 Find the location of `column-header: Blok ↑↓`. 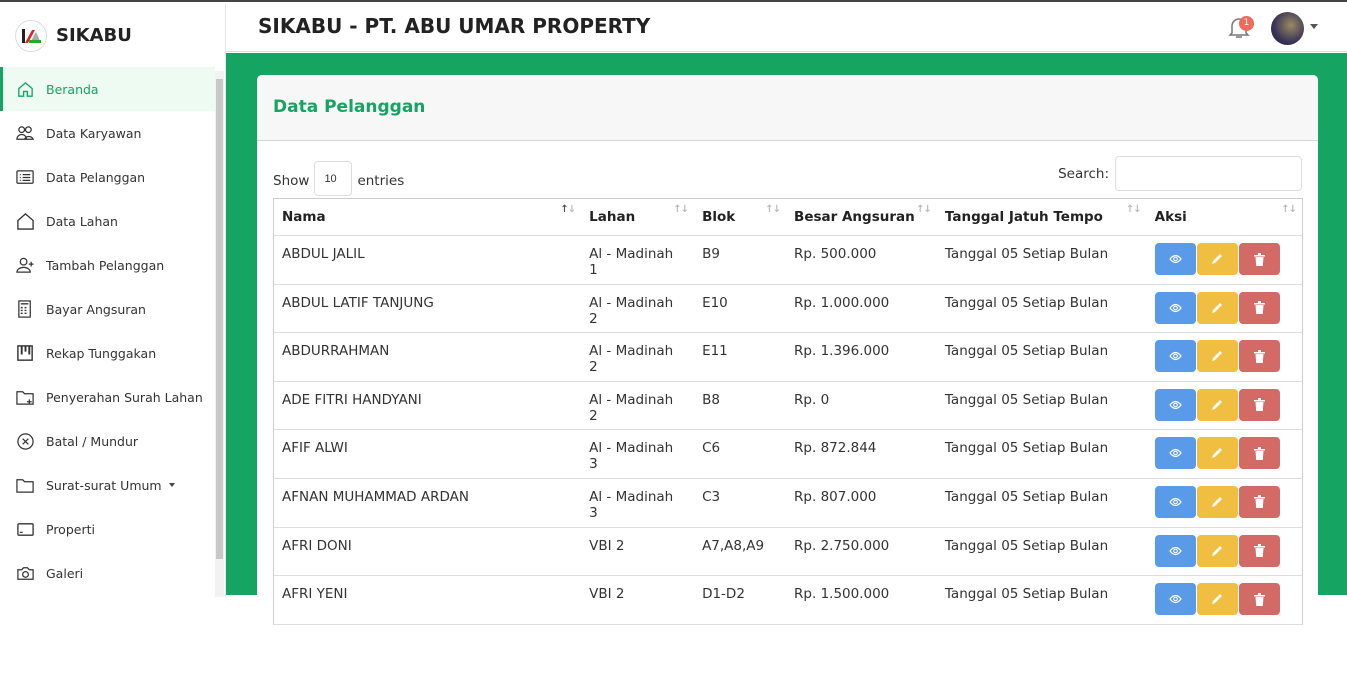

column-header: Blok ↑↓ is located at coordinates (740, 217).